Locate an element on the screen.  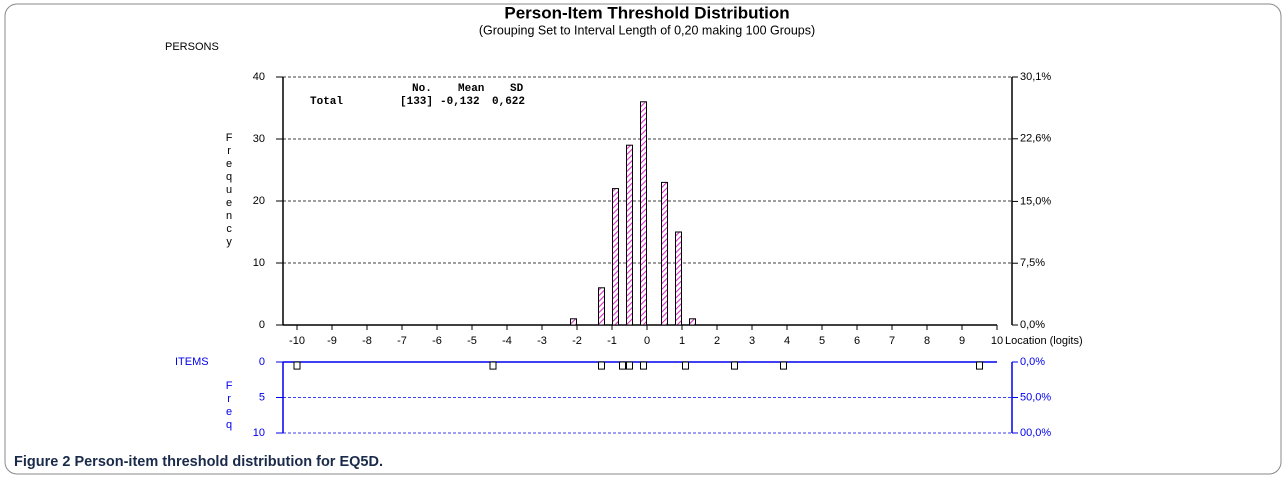
stats-row-label: Total is located at coordinates (326, 102).